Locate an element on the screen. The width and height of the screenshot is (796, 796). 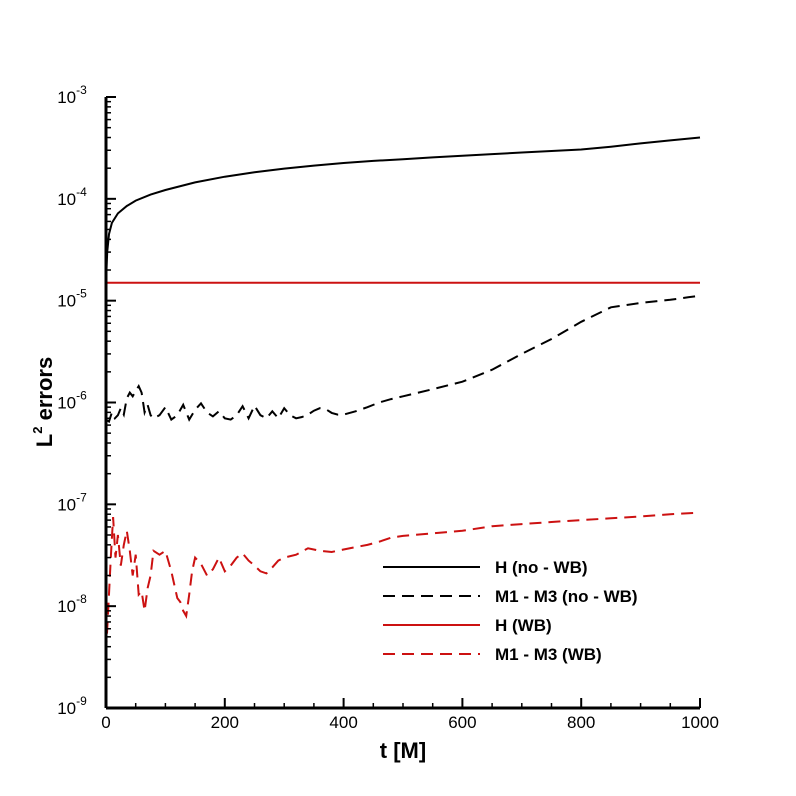
y-axis-label: L2 errors is located at coordinates (43, 402).